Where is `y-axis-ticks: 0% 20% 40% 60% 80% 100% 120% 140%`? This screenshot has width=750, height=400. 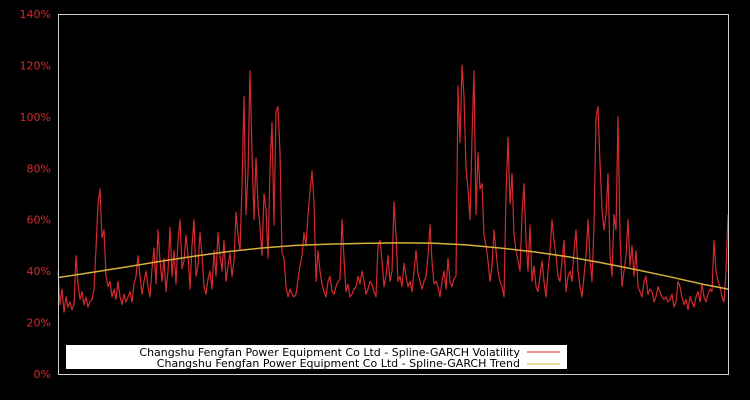 y-axis-ticks: 0% 20% 40% 60% 80% 100% 120% 140% is located at coordinates (35, 194).